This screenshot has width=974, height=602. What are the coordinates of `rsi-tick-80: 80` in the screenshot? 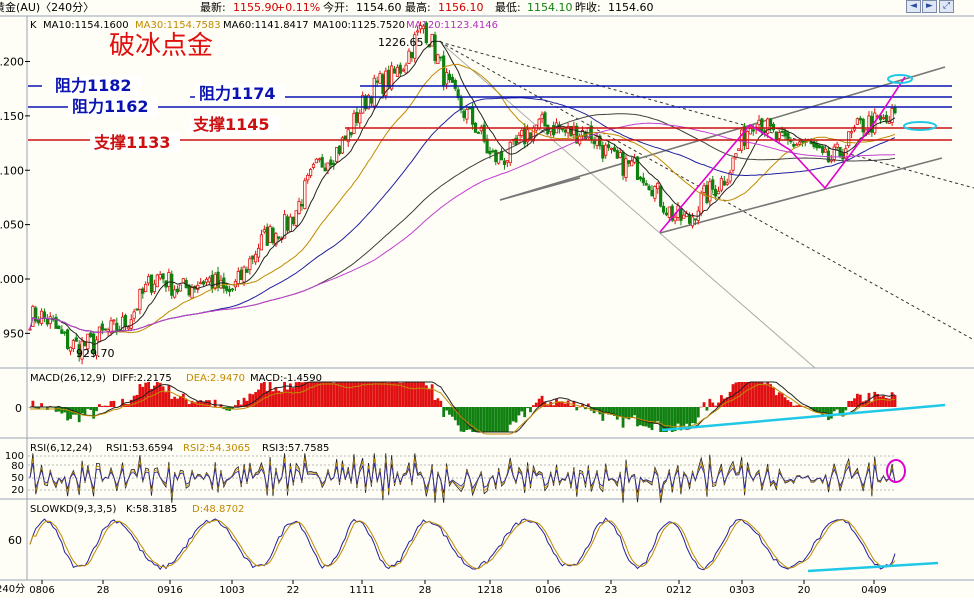 It's located at (17, 466).